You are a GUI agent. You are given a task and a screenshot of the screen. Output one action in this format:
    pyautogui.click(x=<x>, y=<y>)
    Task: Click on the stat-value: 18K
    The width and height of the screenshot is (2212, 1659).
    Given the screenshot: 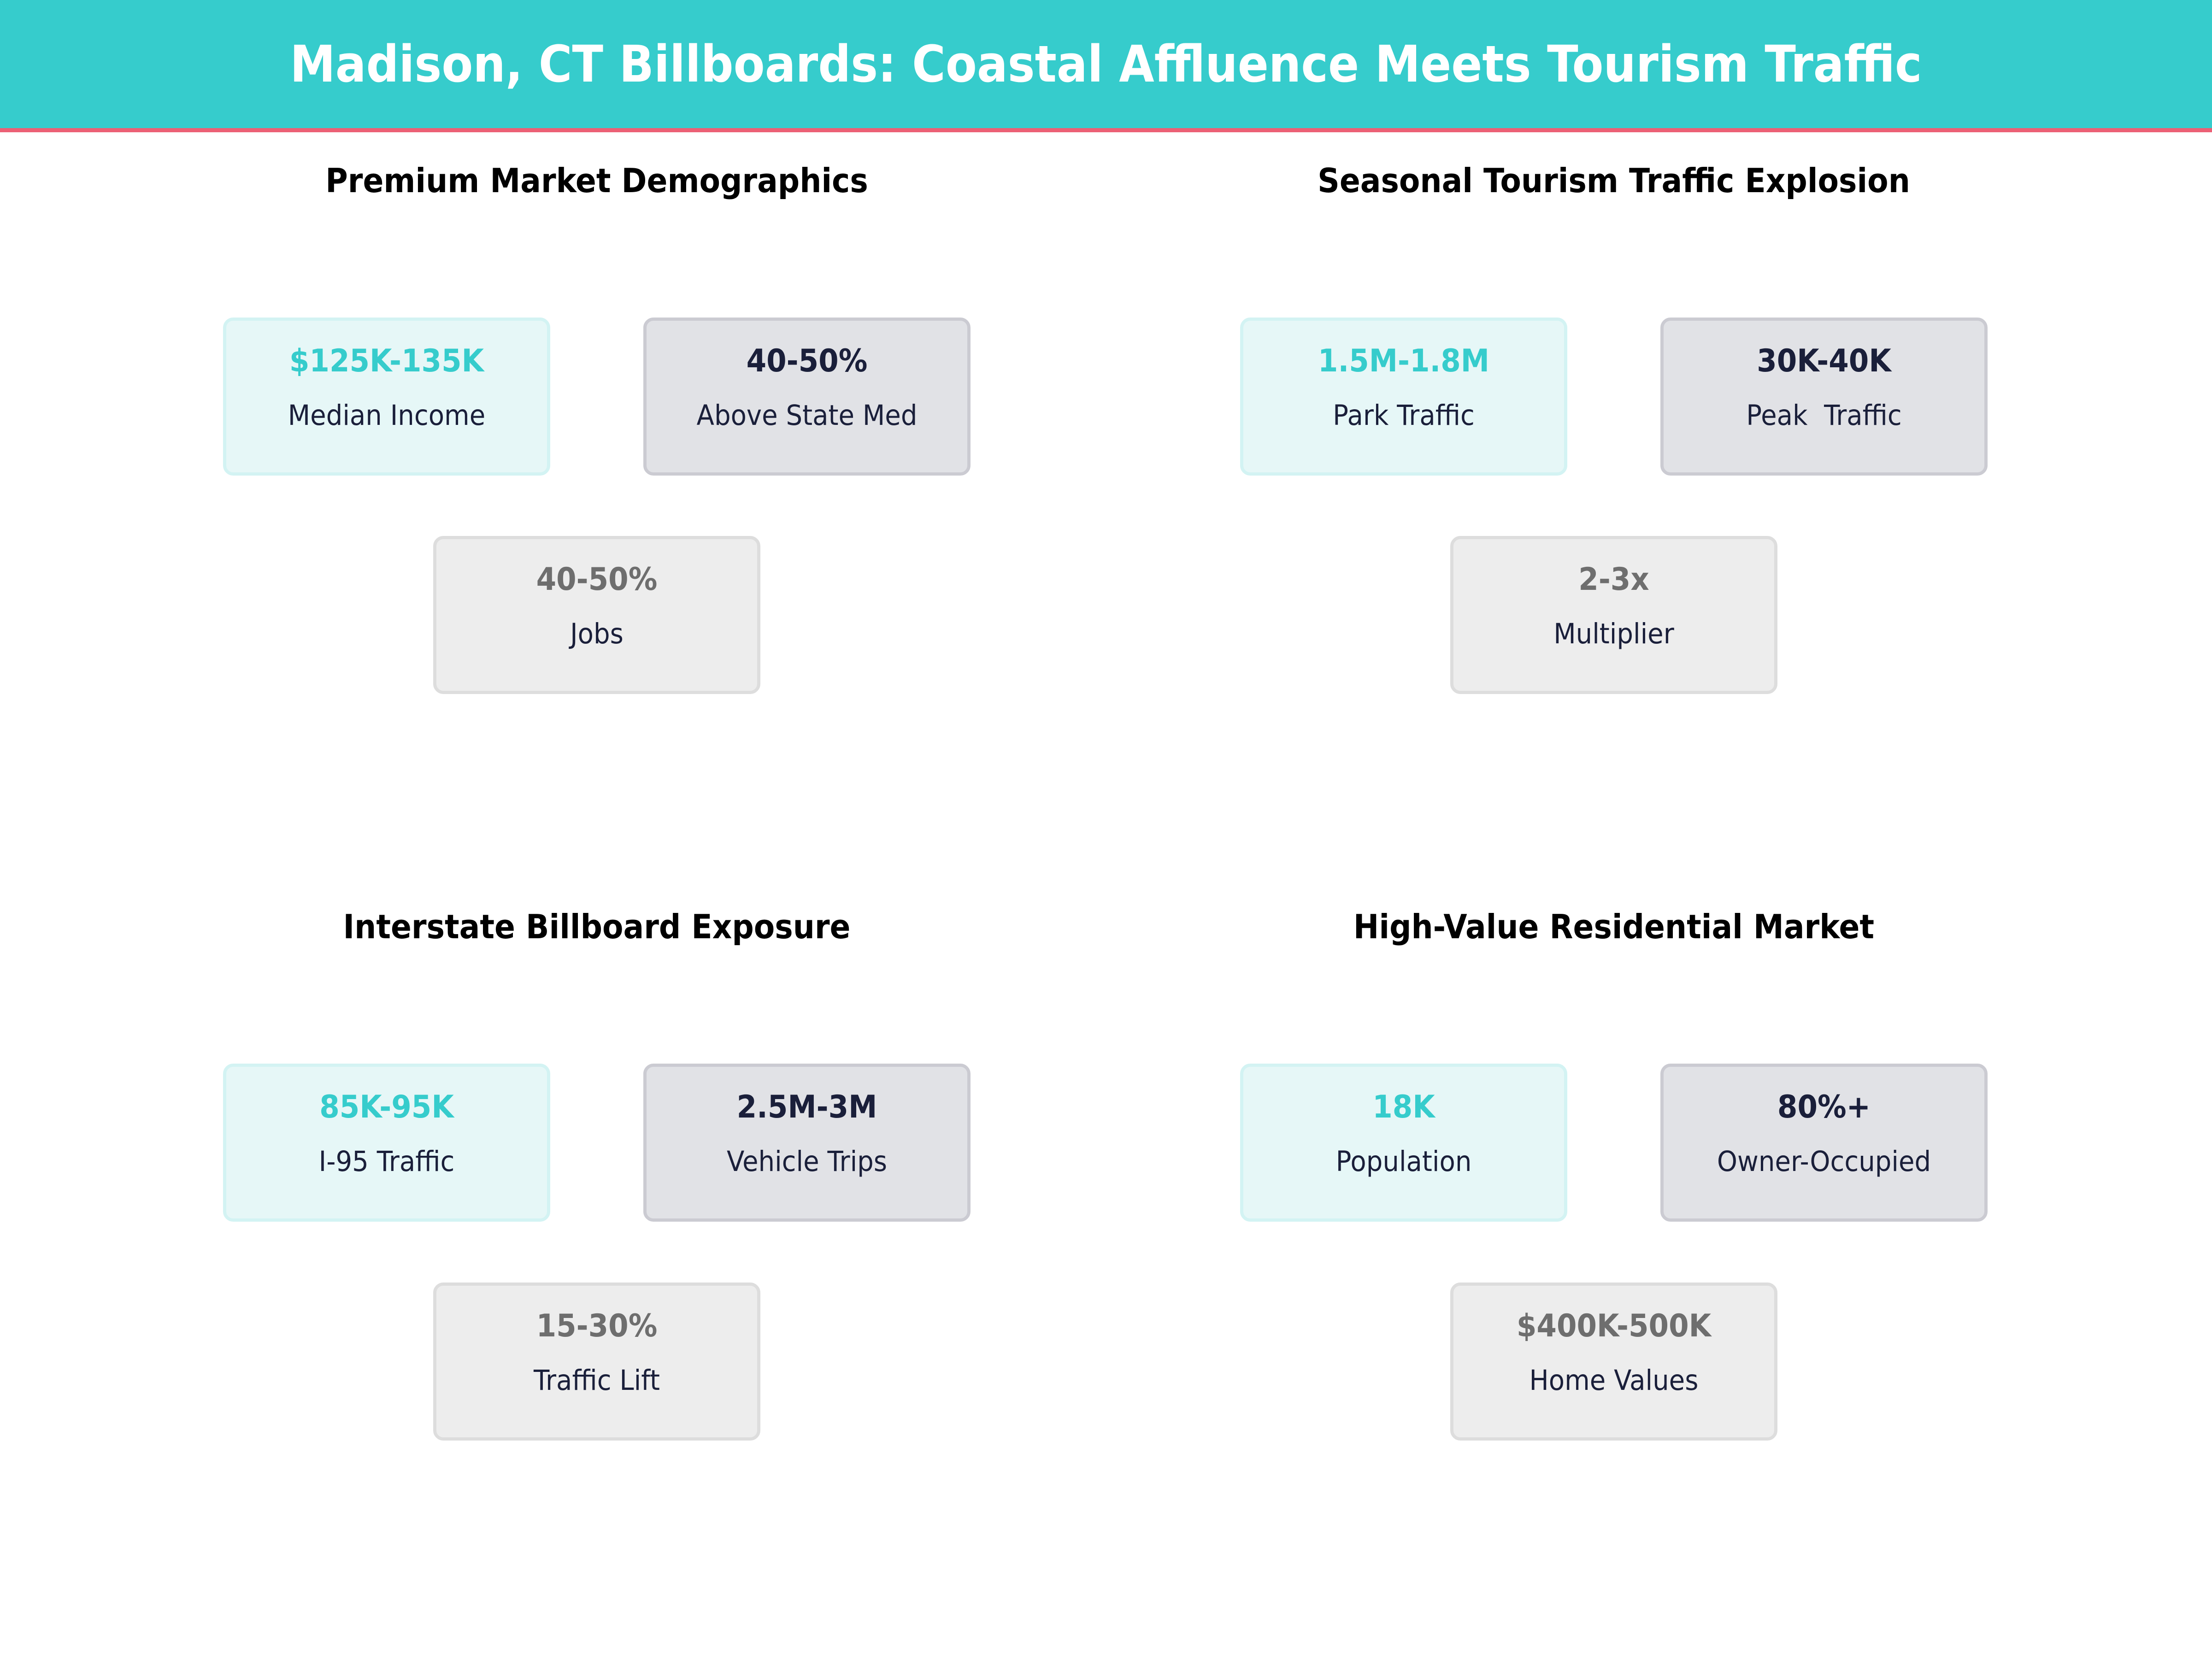 What is the action you would take?
    pyautogui.click(x=1403, y=1107)
    